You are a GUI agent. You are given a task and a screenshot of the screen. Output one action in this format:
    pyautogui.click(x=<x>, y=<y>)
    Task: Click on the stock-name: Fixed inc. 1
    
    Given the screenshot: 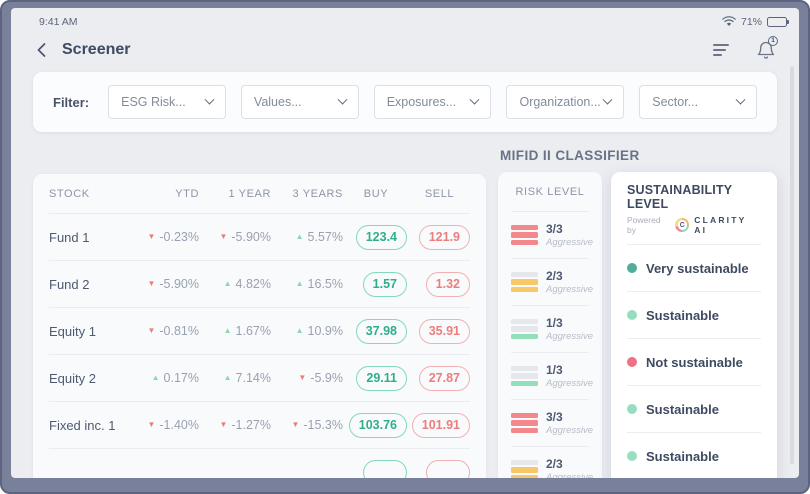 What is the action you would take?
    pyautogui.click(x=82, y=425)
    